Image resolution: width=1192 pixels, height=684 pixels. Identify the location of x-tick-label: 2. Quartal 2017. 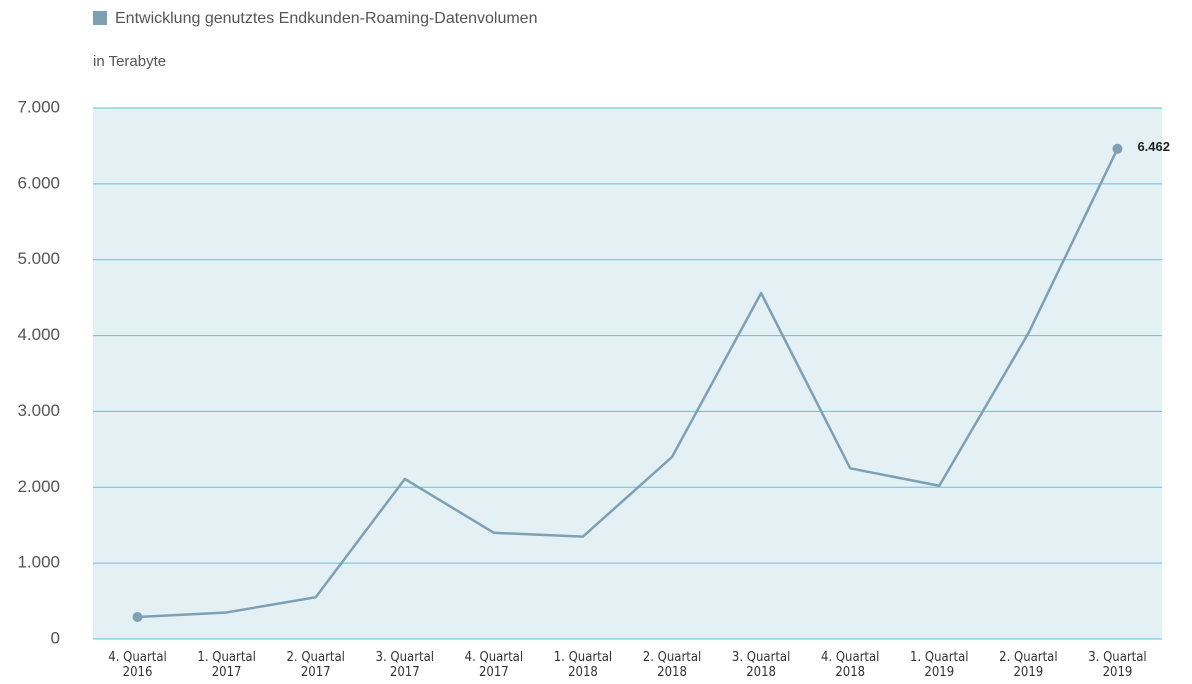
(315, 665).